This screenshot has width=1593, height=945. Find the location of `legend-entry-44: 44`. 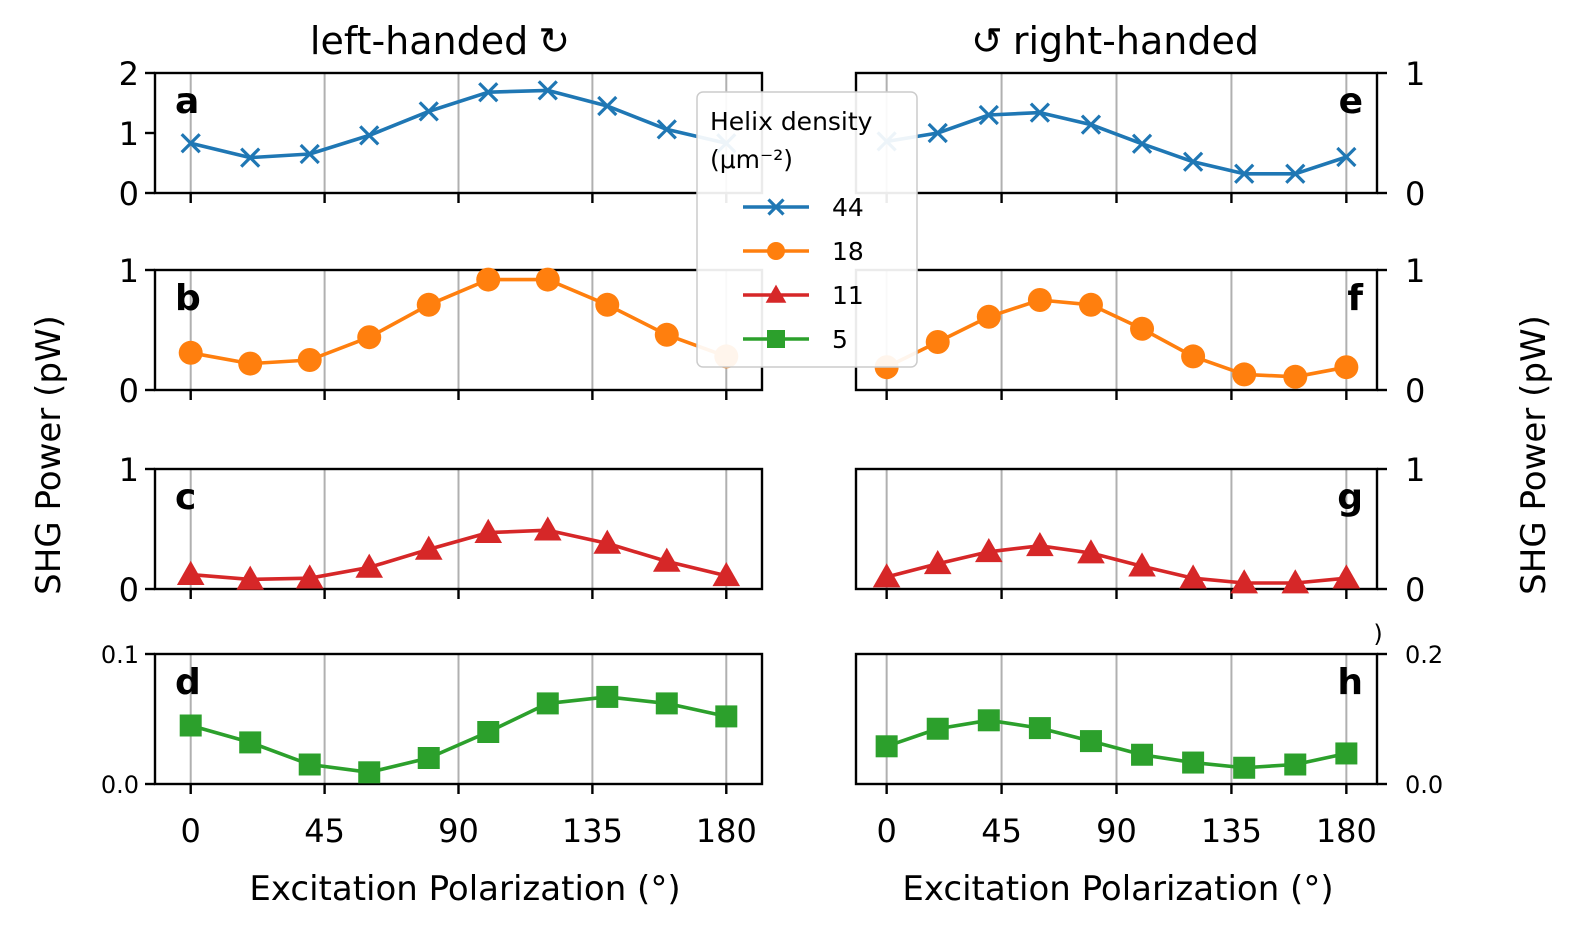

legend-entry-44: 44 is located at coordinates (803, 207).